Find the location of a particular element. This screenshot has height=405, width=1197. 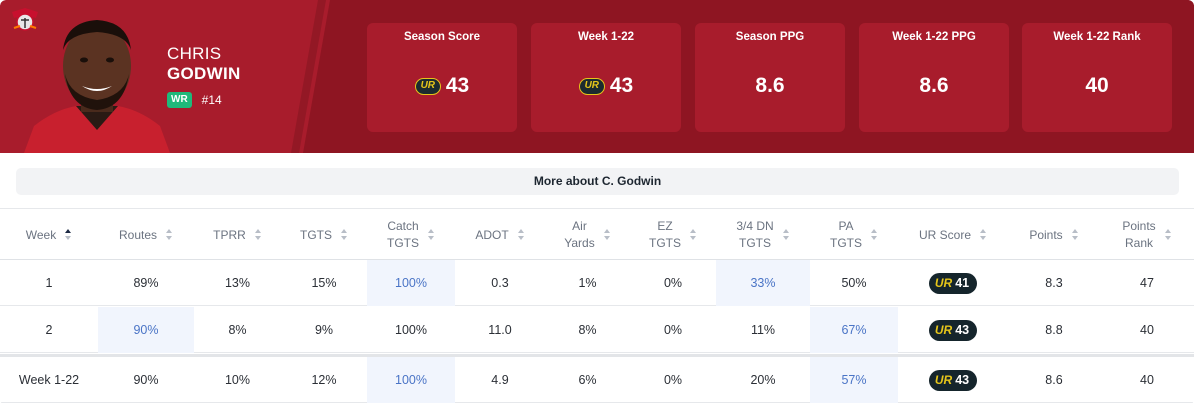

stat-card-season-score: Season Score UR 43 is located at coordinates (442, 77).